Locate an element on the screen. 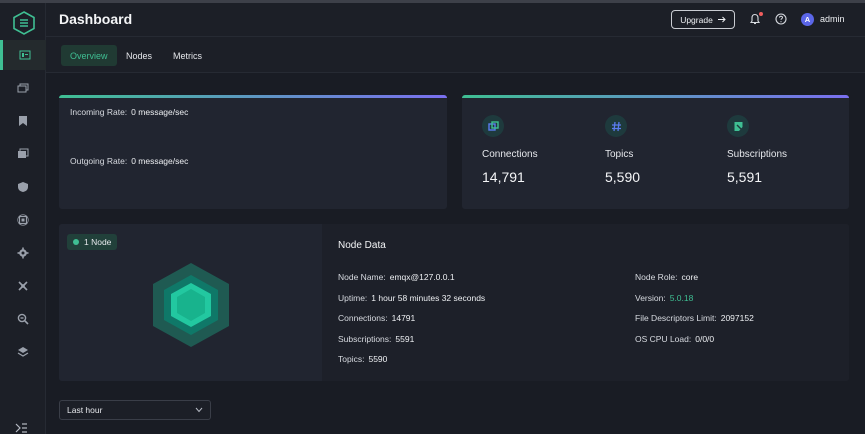  topics-row: Topics: 5590 is located at coordinates (362, 359).